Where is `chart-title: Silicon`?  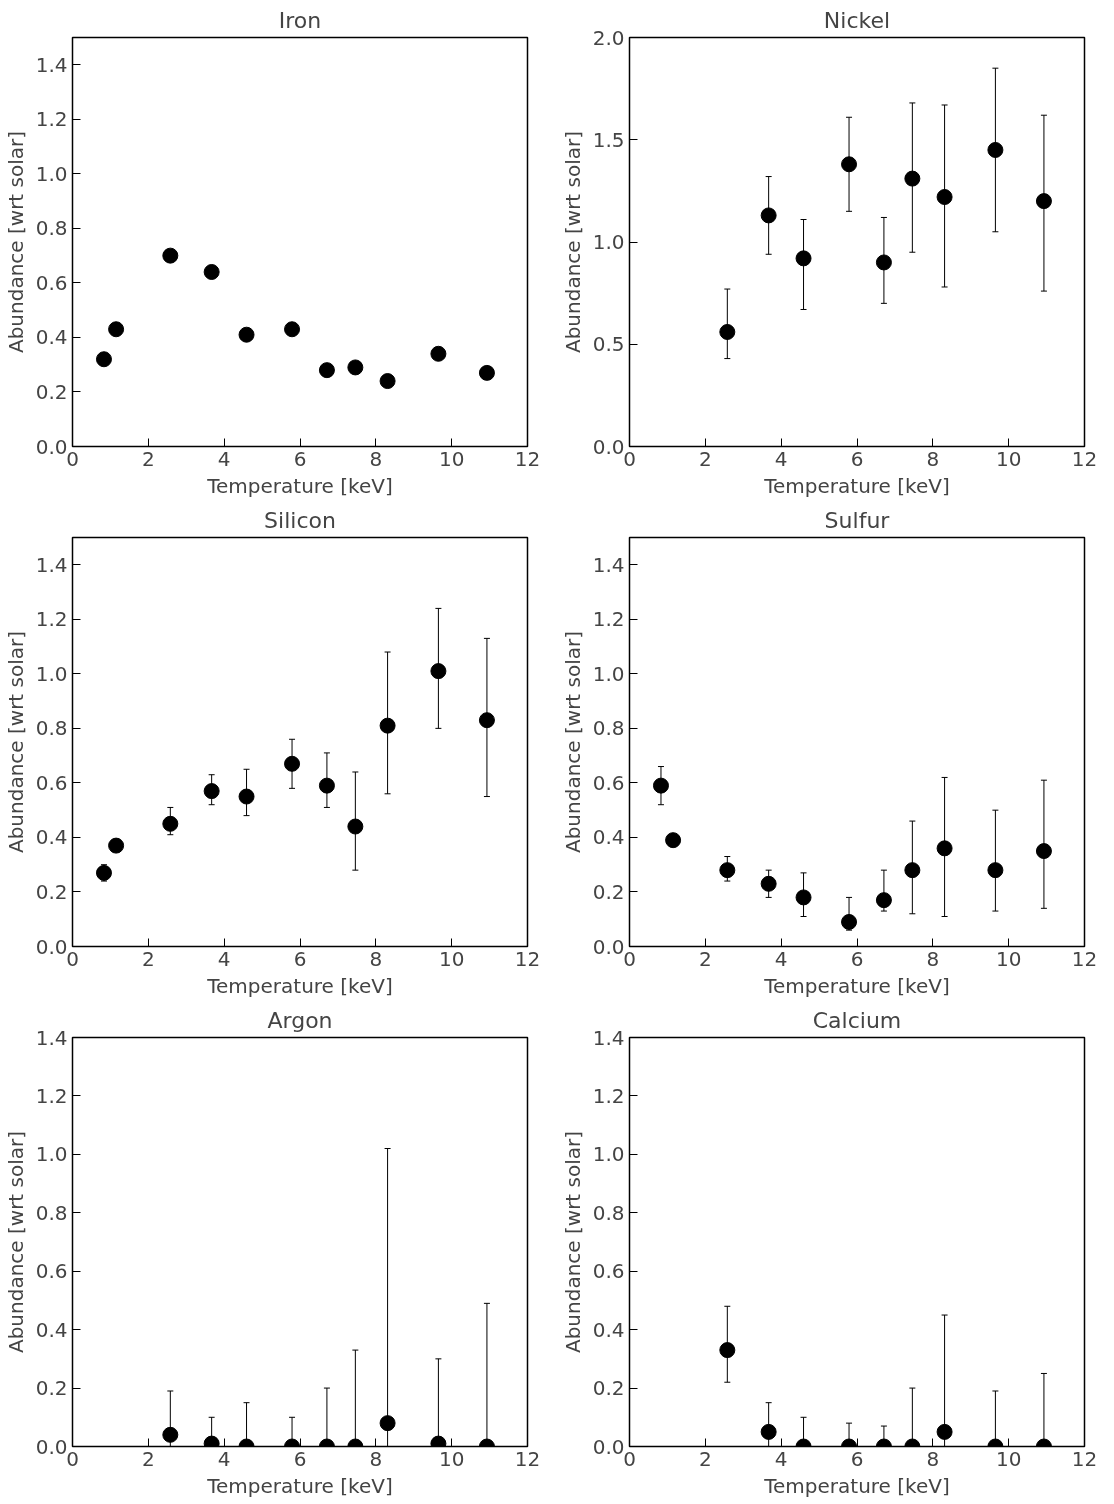
chart-title: Silicon is located at coordinates (300, 520).